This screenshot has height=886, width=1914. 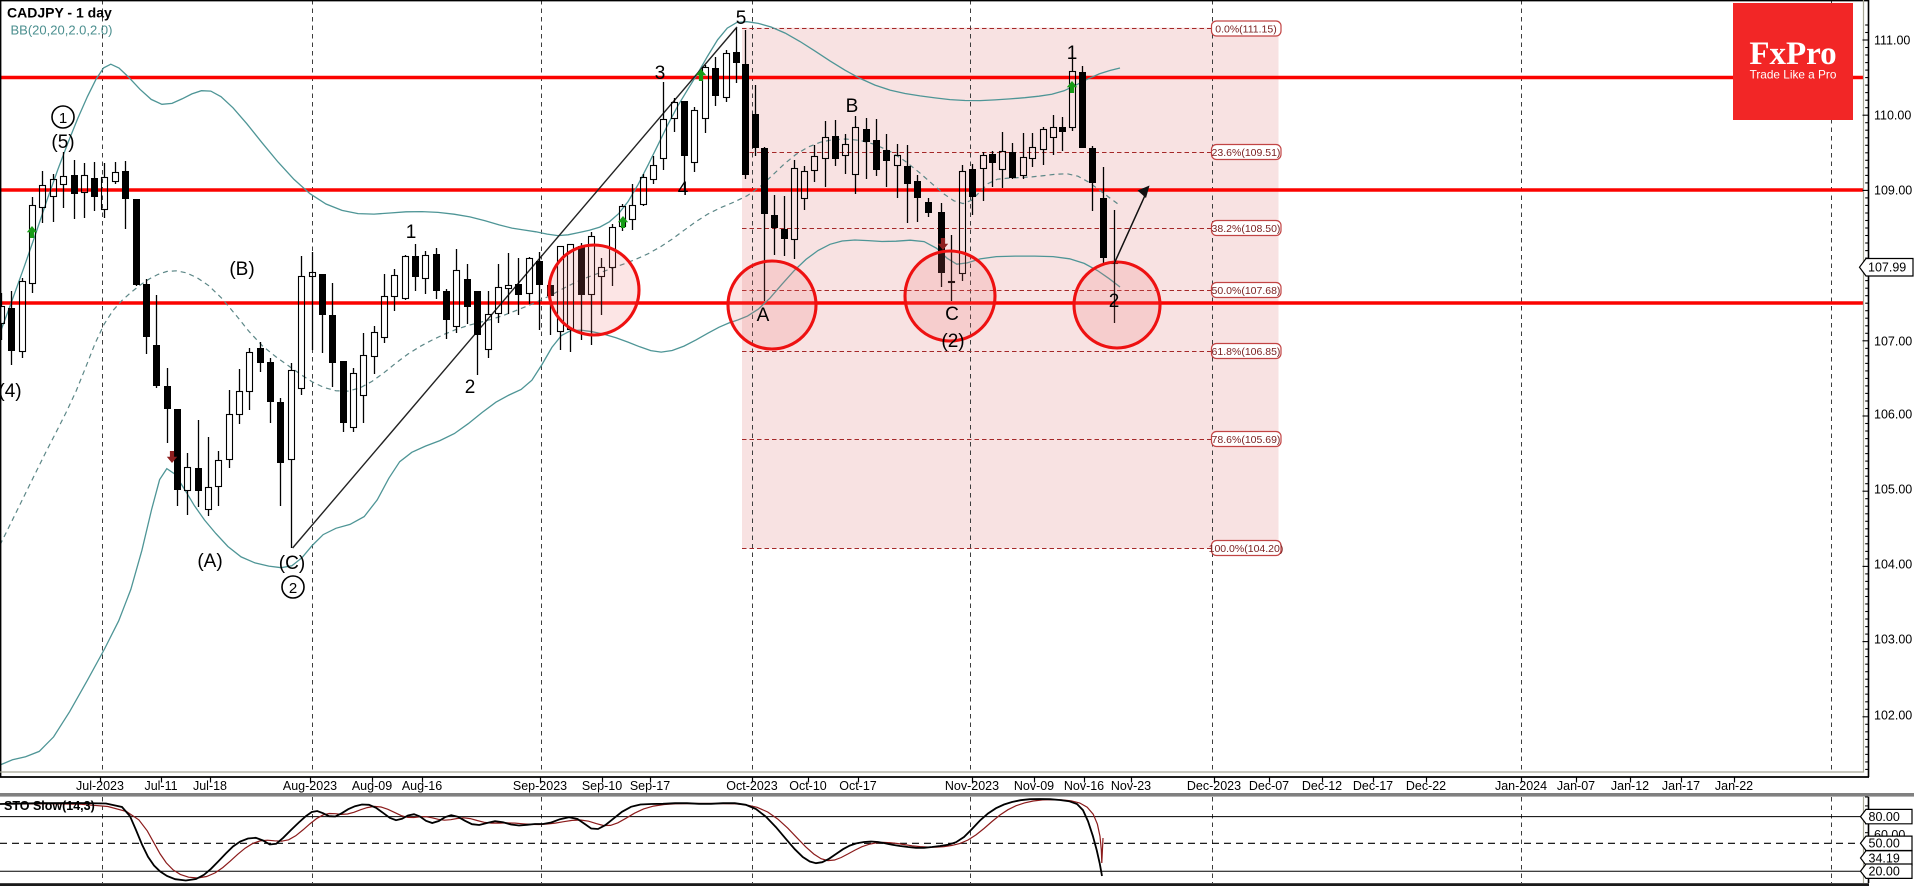 I want to click on svg-text: 111.00, so click(x=1892, y=41).